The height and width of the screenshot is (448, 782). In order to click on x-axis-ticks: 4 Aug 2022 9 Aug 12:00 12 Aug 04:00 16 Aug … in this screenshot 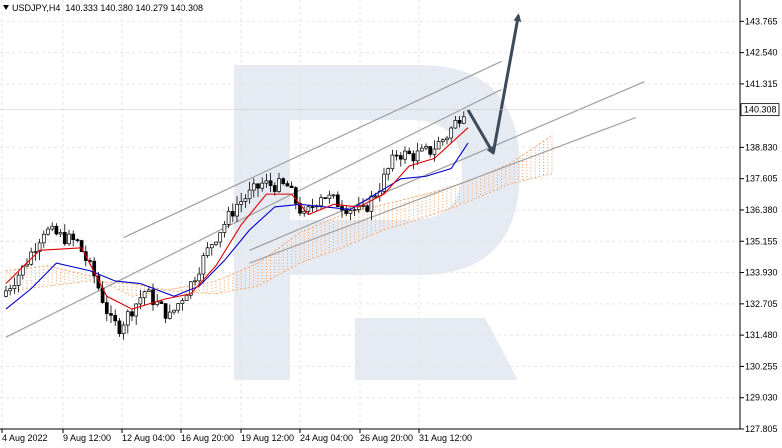, I will do `click(236, 436)`.